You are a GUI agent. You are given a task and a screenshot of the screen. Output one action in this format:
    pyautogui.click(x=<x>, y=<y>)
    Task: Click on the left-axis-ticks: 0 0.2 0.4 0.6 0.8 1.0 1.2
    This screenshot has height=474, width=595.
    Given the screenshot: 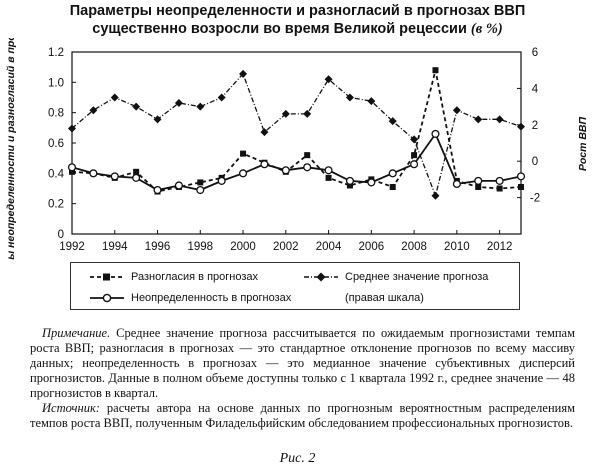 What is the action you would take?
    pyautogui.click(x=62, y=144)
    